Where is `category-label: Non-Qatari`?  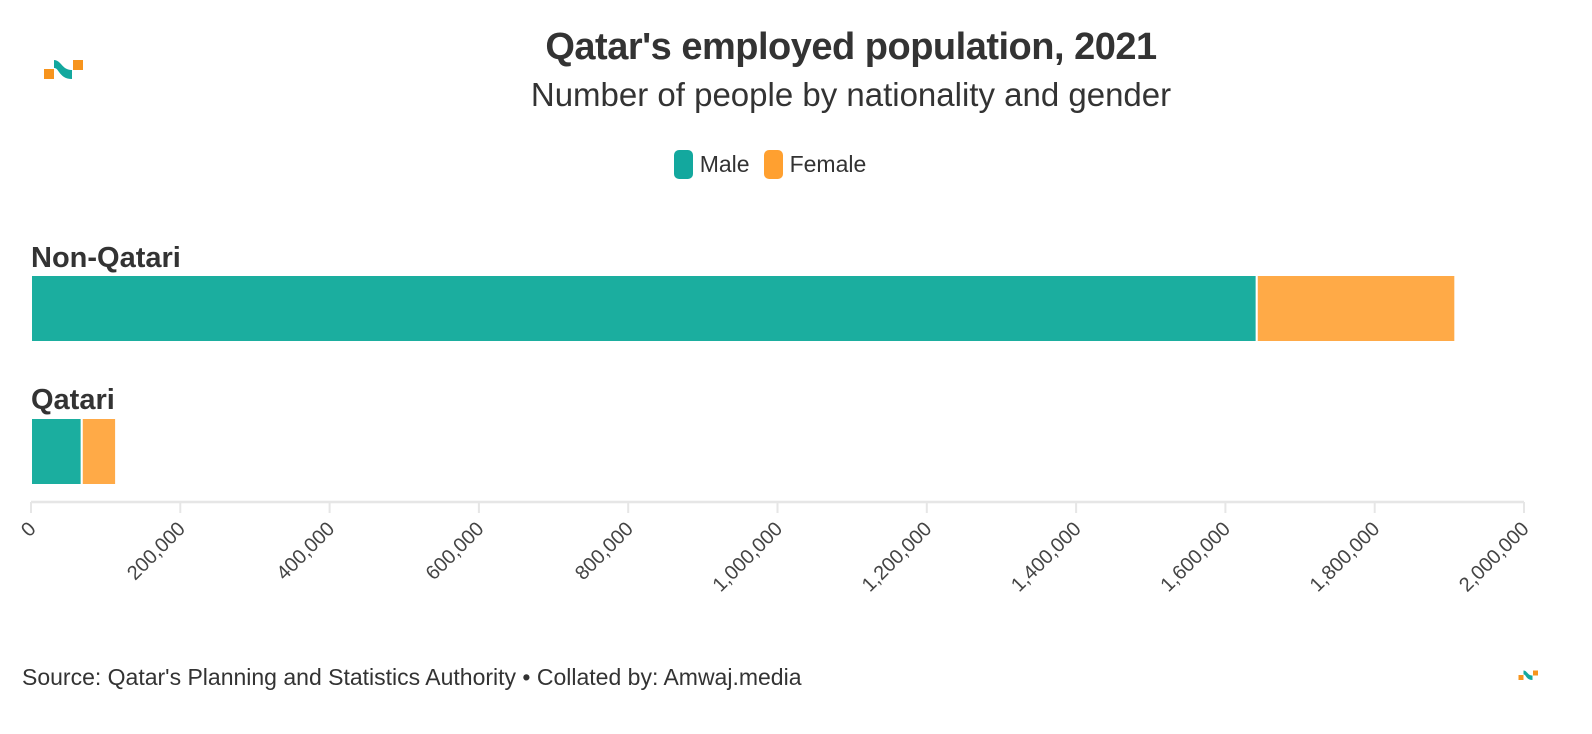 category-label: Non-Qatari is located at coordinates (106, 258).